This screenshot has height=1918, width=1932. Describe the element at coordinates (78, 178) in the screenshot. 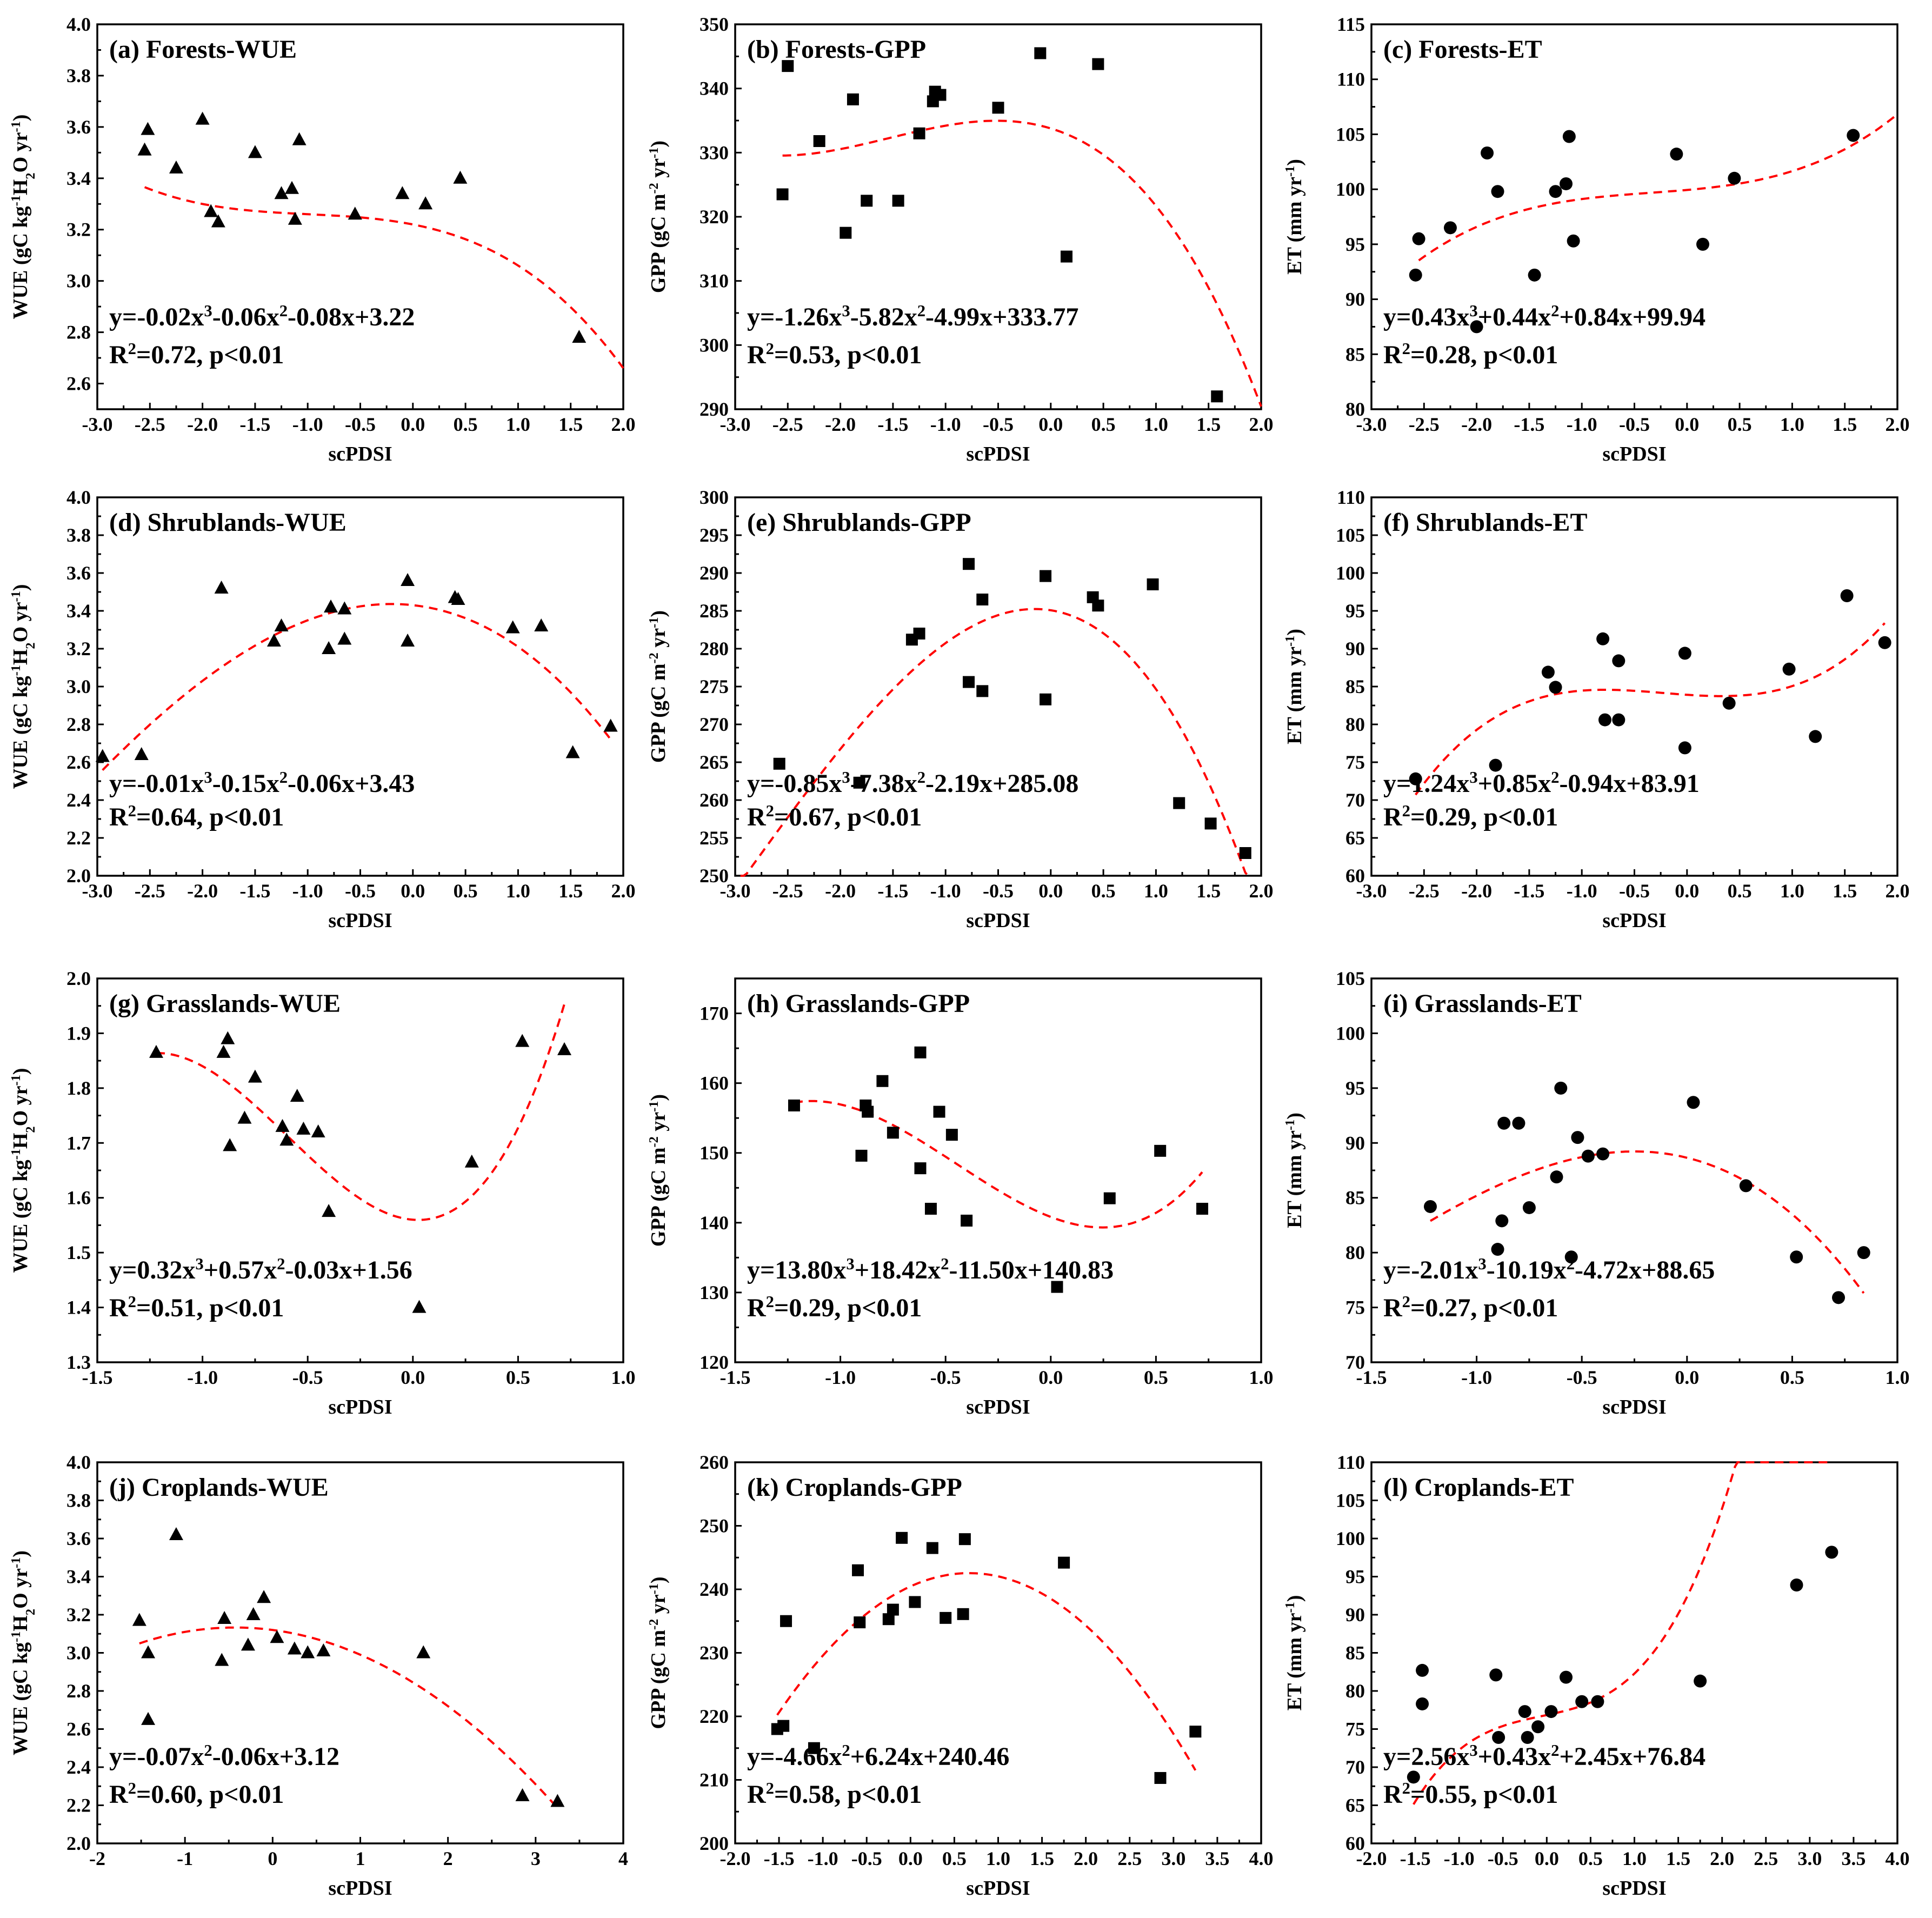

I see `y-tick-label: 3.4` at that location.